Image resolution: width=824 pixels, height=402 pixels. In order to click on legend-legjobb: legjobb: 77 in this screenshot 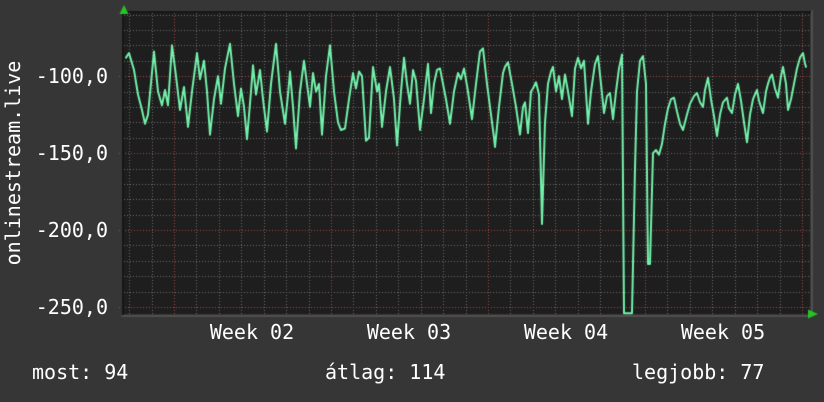, I will do `click(698, 372)`.